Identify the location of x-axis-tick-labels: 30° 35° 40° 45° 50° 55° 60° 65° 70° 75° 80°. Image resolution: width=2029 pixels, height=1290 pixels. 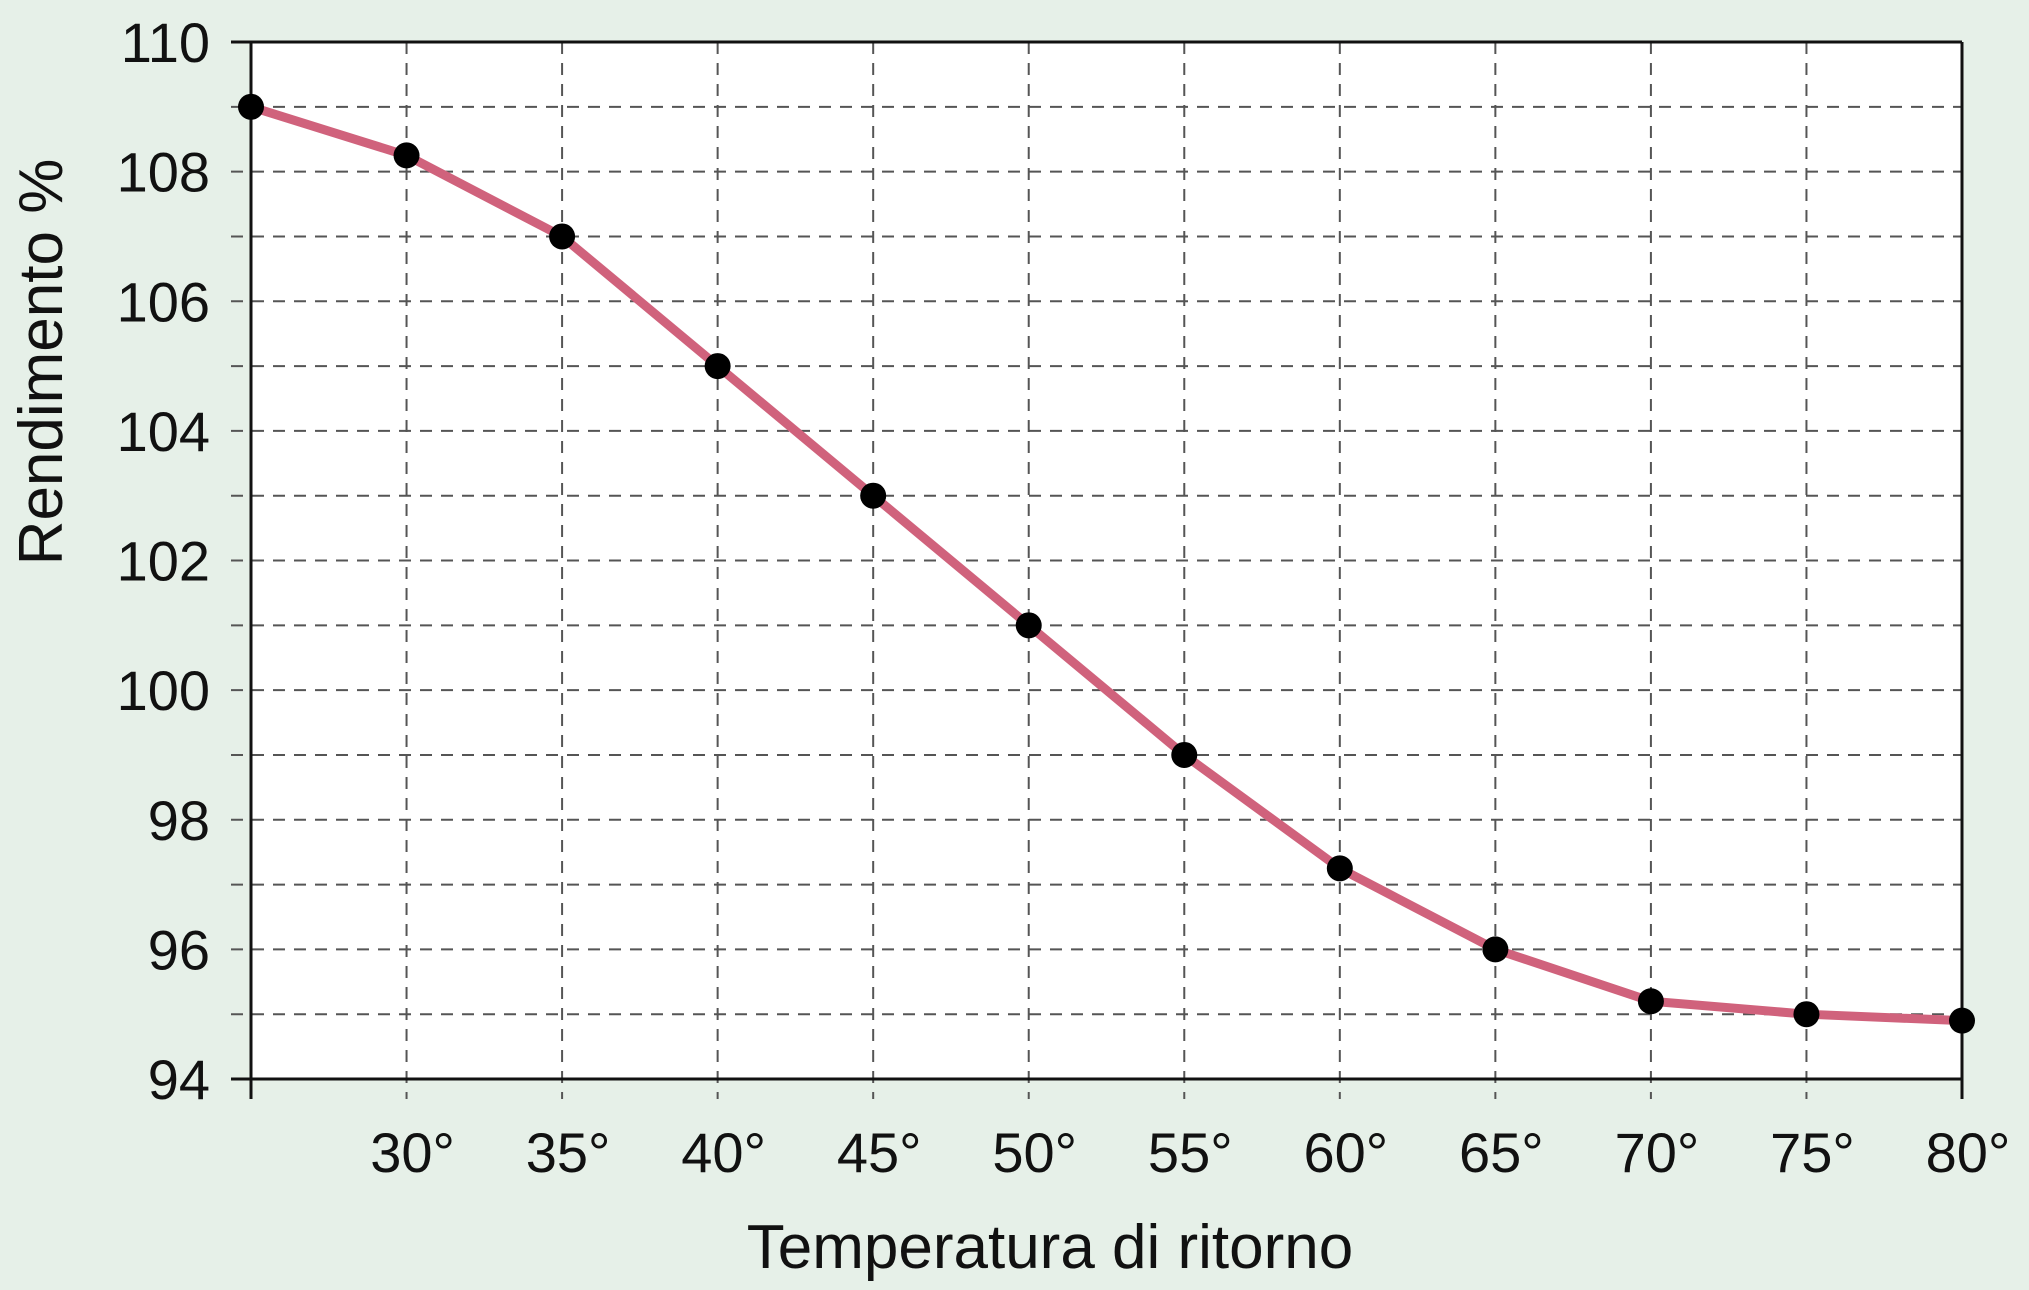
(1190, 1152).